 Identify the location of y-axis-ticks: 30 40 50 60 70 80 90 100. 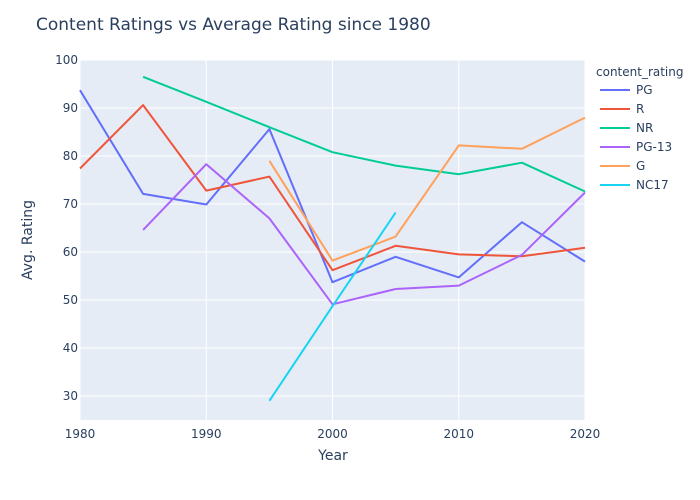
(66, 228).